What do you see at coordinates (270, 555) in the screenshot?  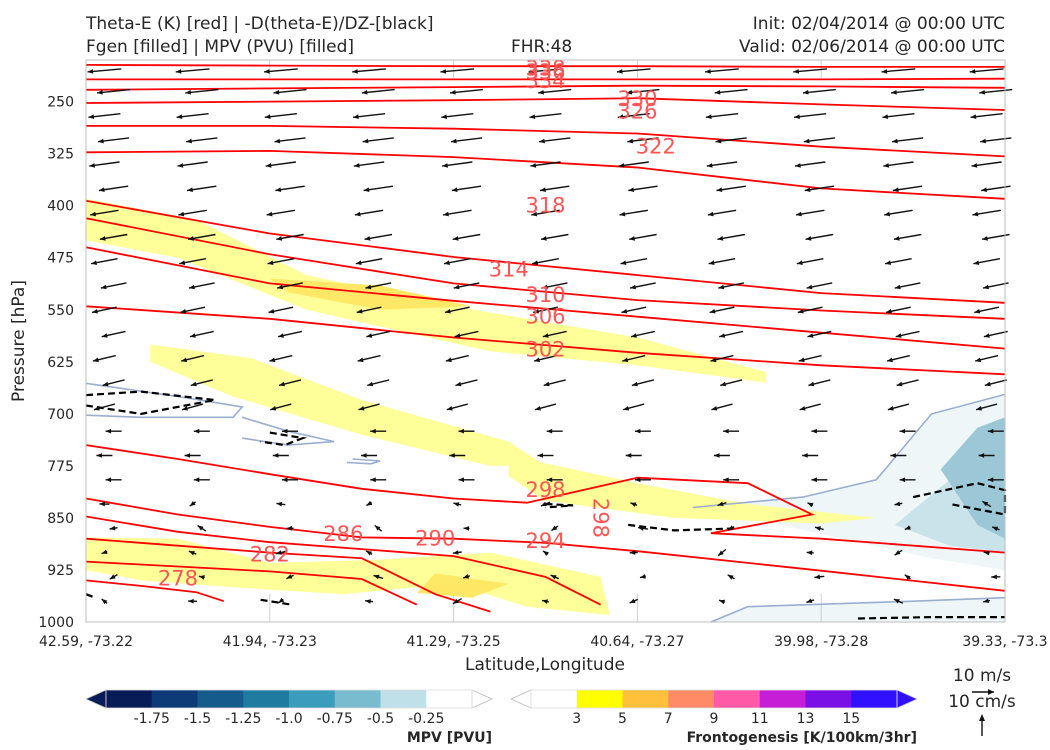 I see `theta-e-label-282: 282` at bounding box center [270, 555].